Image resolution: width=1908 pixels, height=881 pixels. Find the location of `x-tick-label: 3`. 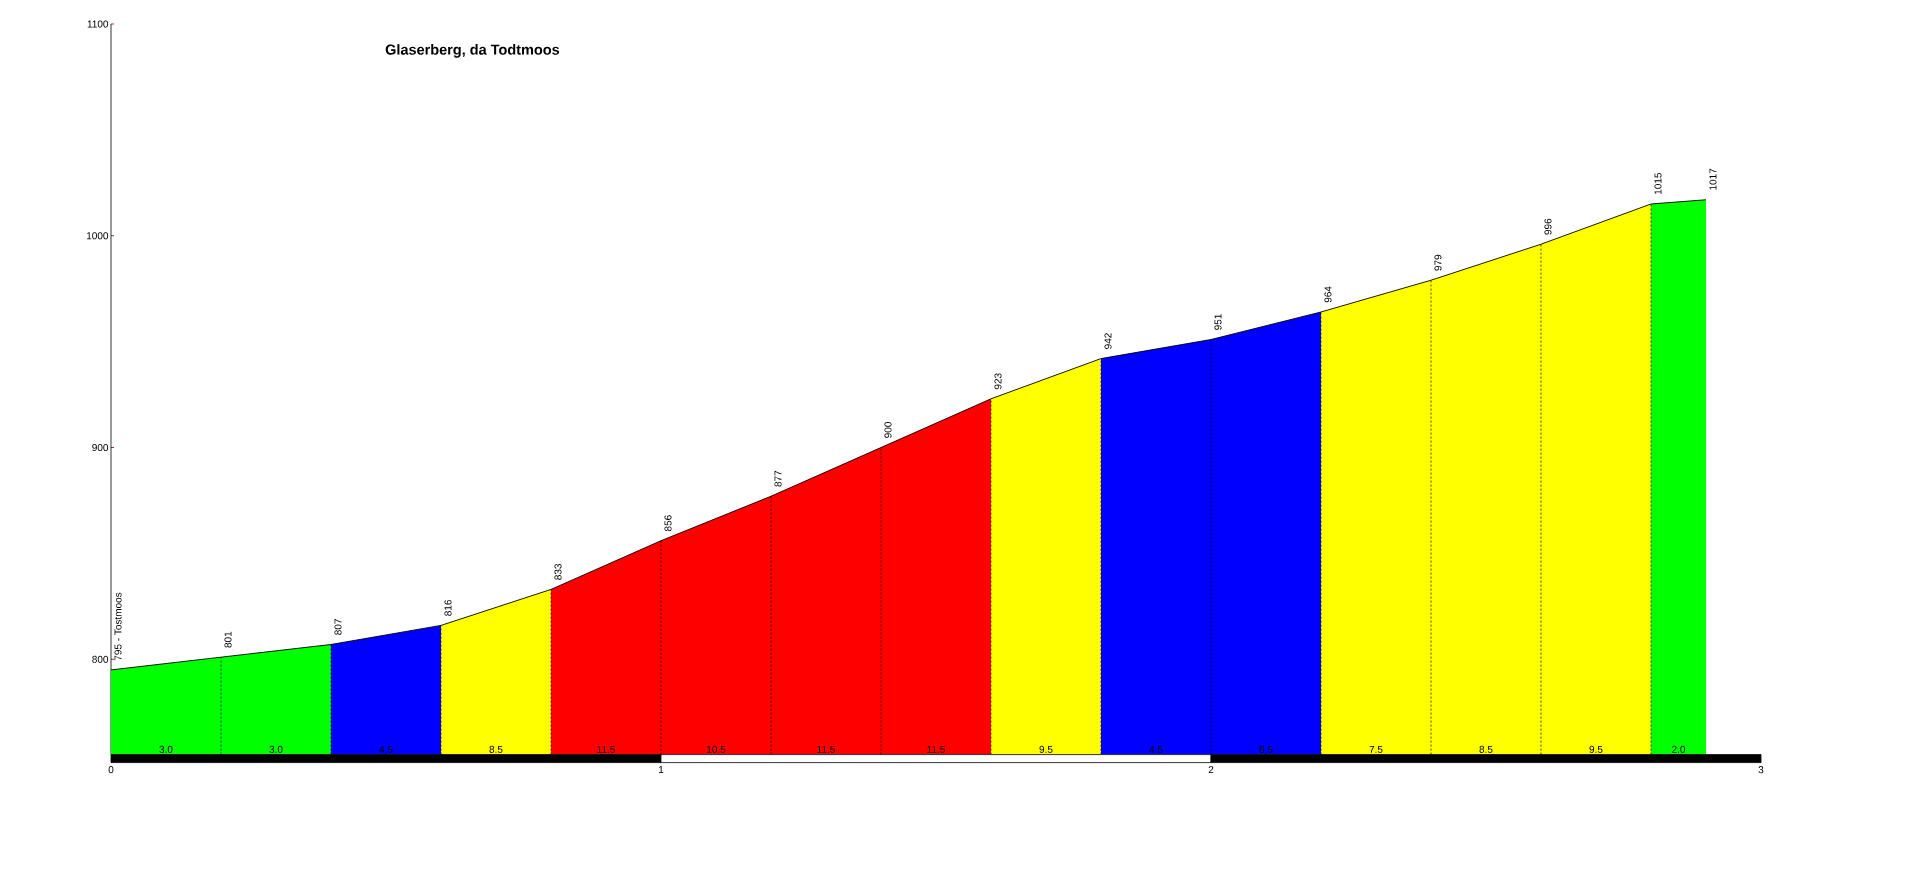

x-tick-label: 3 is located at coordinates (1761, 770).